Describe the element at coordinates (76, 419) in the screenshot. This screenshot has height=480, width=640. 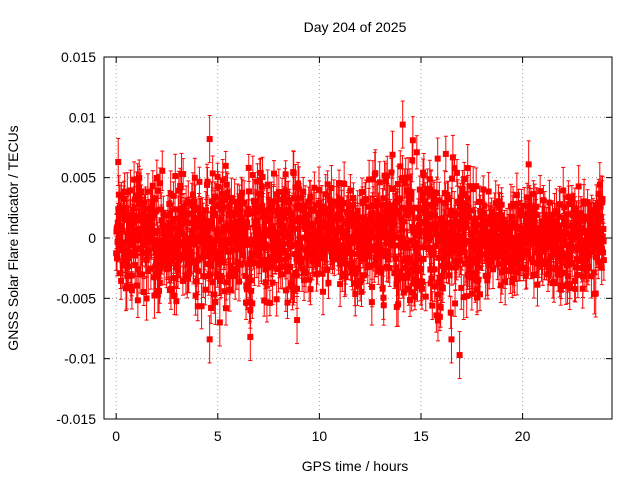
I see `y-tick-label: -0.015` at that location.